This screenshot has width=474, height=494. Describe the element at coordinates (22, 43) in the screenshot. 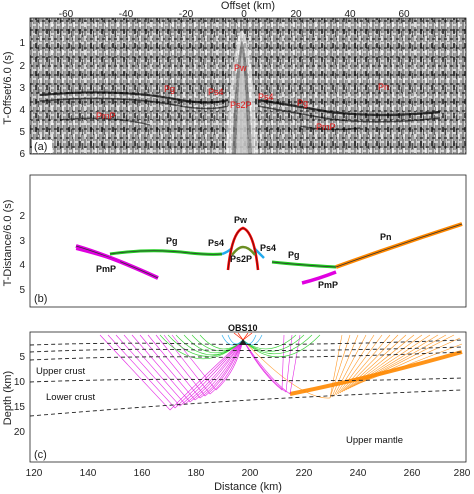

I see `panel-a-ytick: 1` at that location.